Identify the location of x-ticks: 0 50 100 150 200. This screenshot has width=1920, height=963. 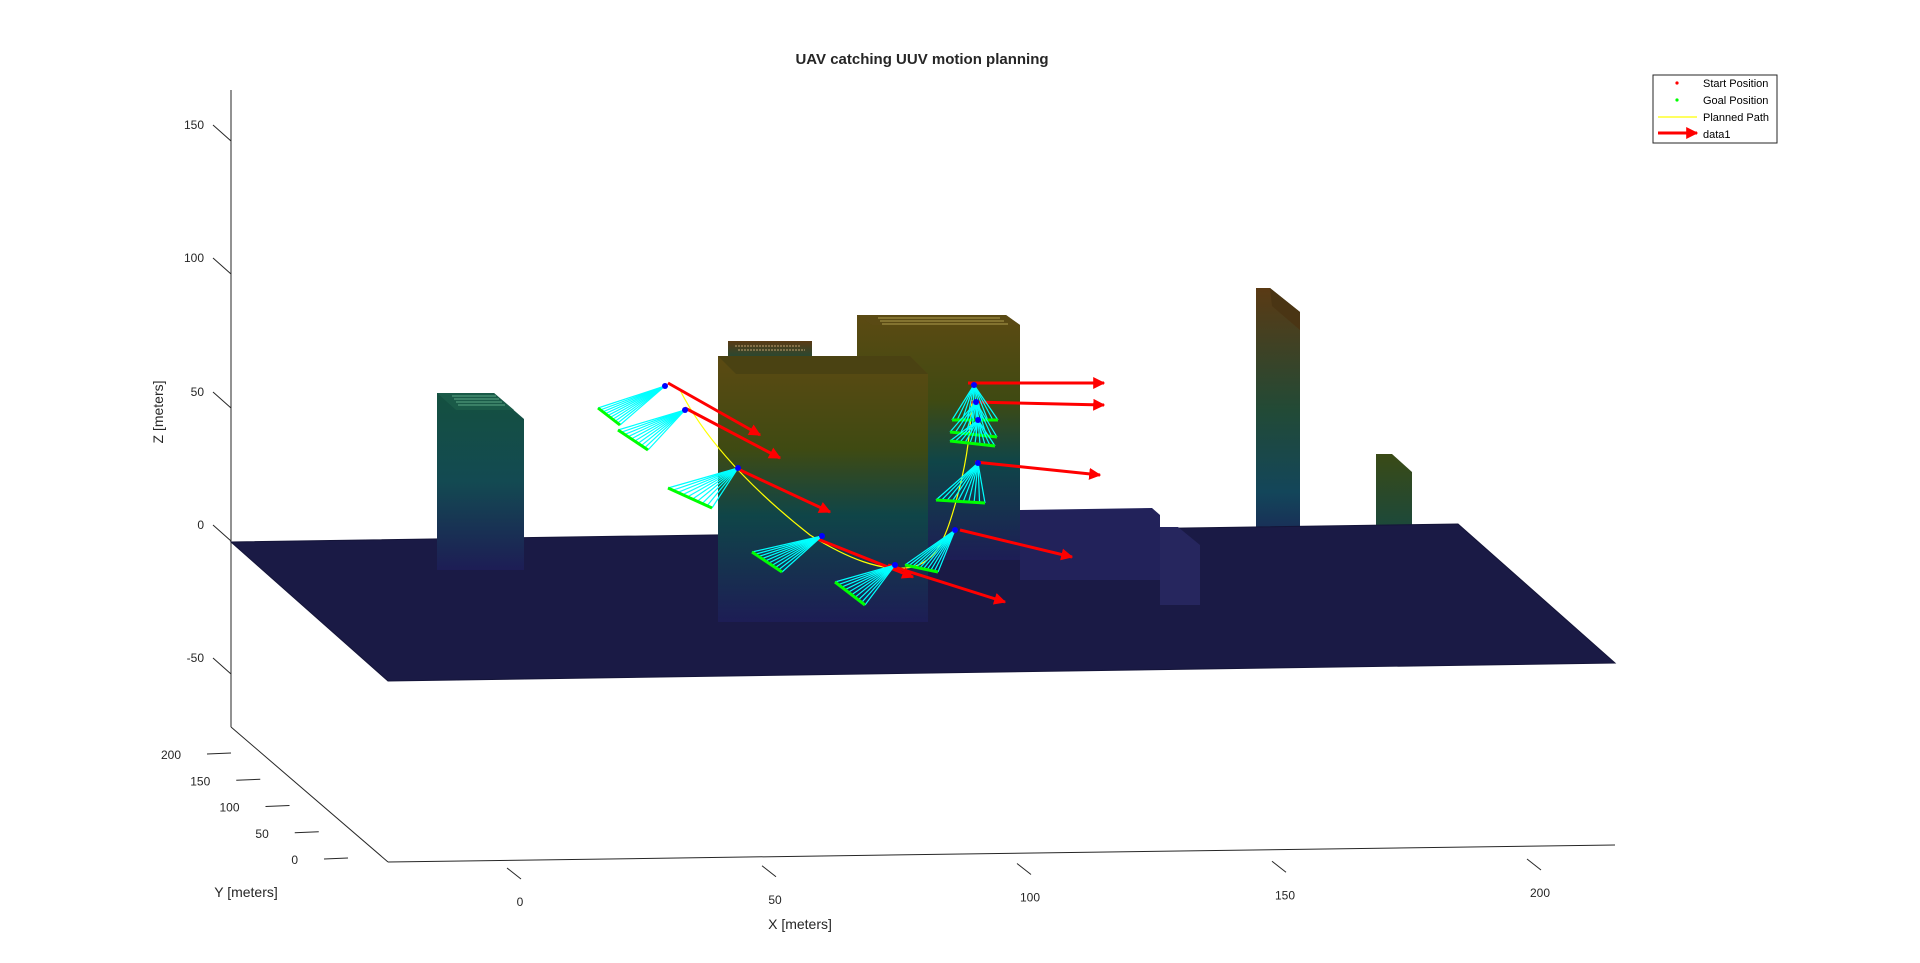
(1028, 883).